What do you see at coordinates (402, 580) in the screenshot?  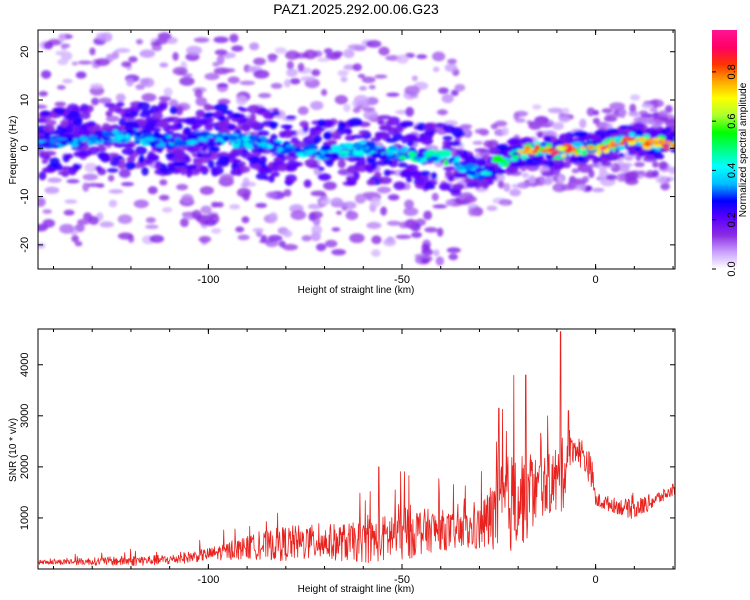 I see `snr-x-tick-label: -50` at bounding box center [402, 580].